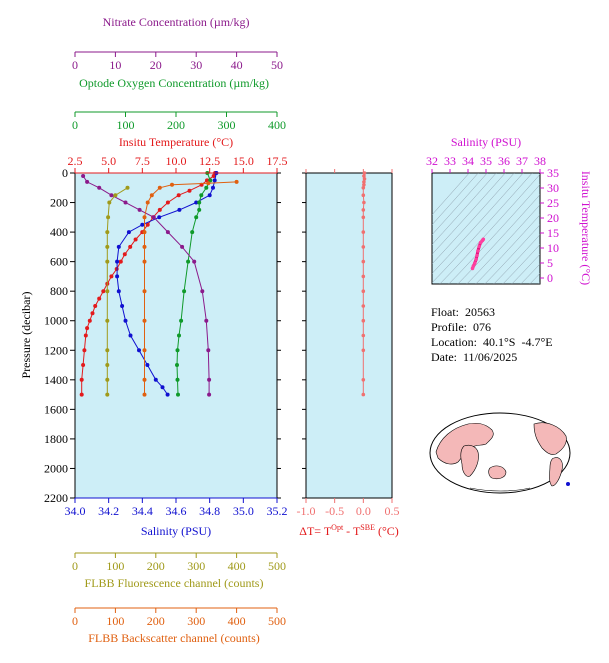  Describe the element at coordinates (492, 342) in the screenshot. I see `location-line: Location: 40.1°S -4.7°E` at that location.